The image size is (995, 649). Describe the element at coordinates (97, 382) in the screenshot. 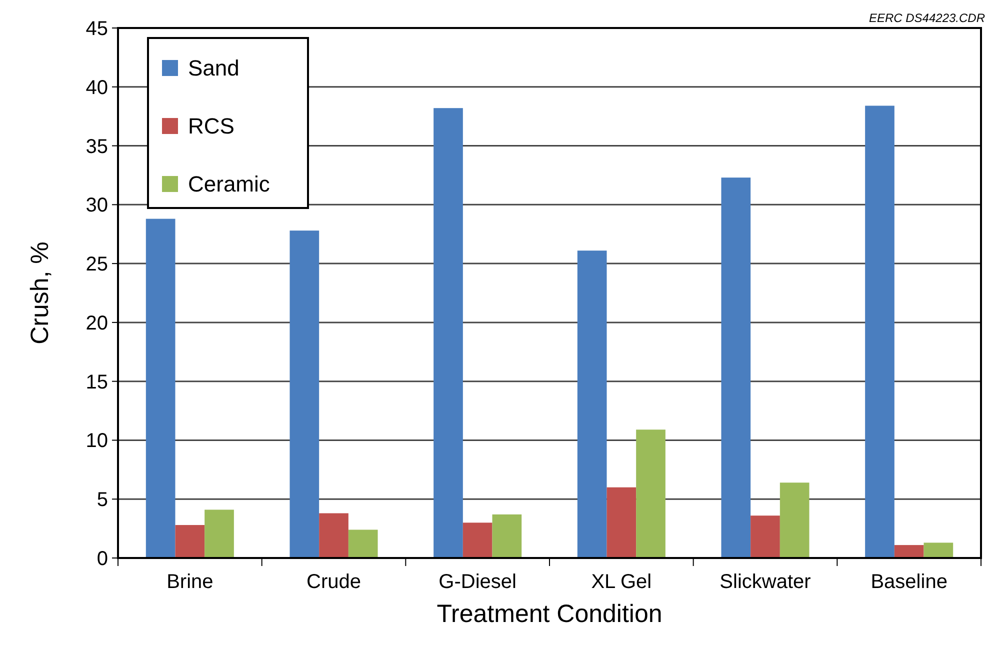

I see `y-tick-label: 15` at that location.